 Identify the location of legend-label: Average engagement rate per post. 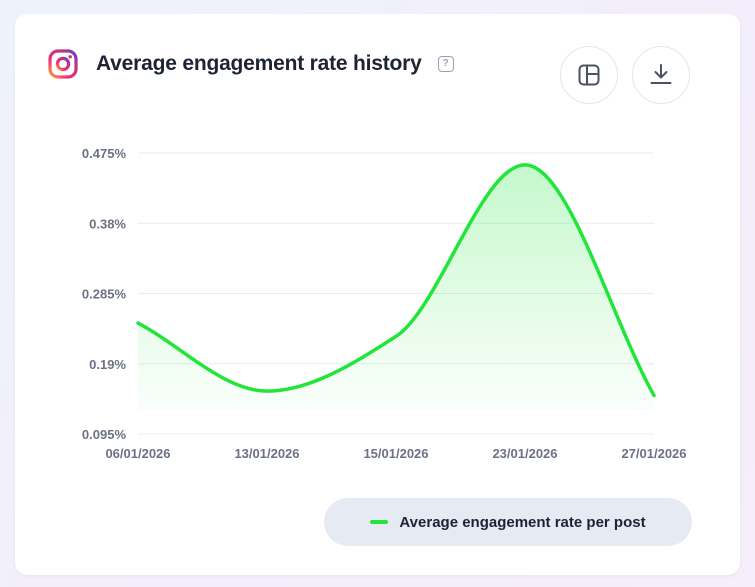
(522, 522).